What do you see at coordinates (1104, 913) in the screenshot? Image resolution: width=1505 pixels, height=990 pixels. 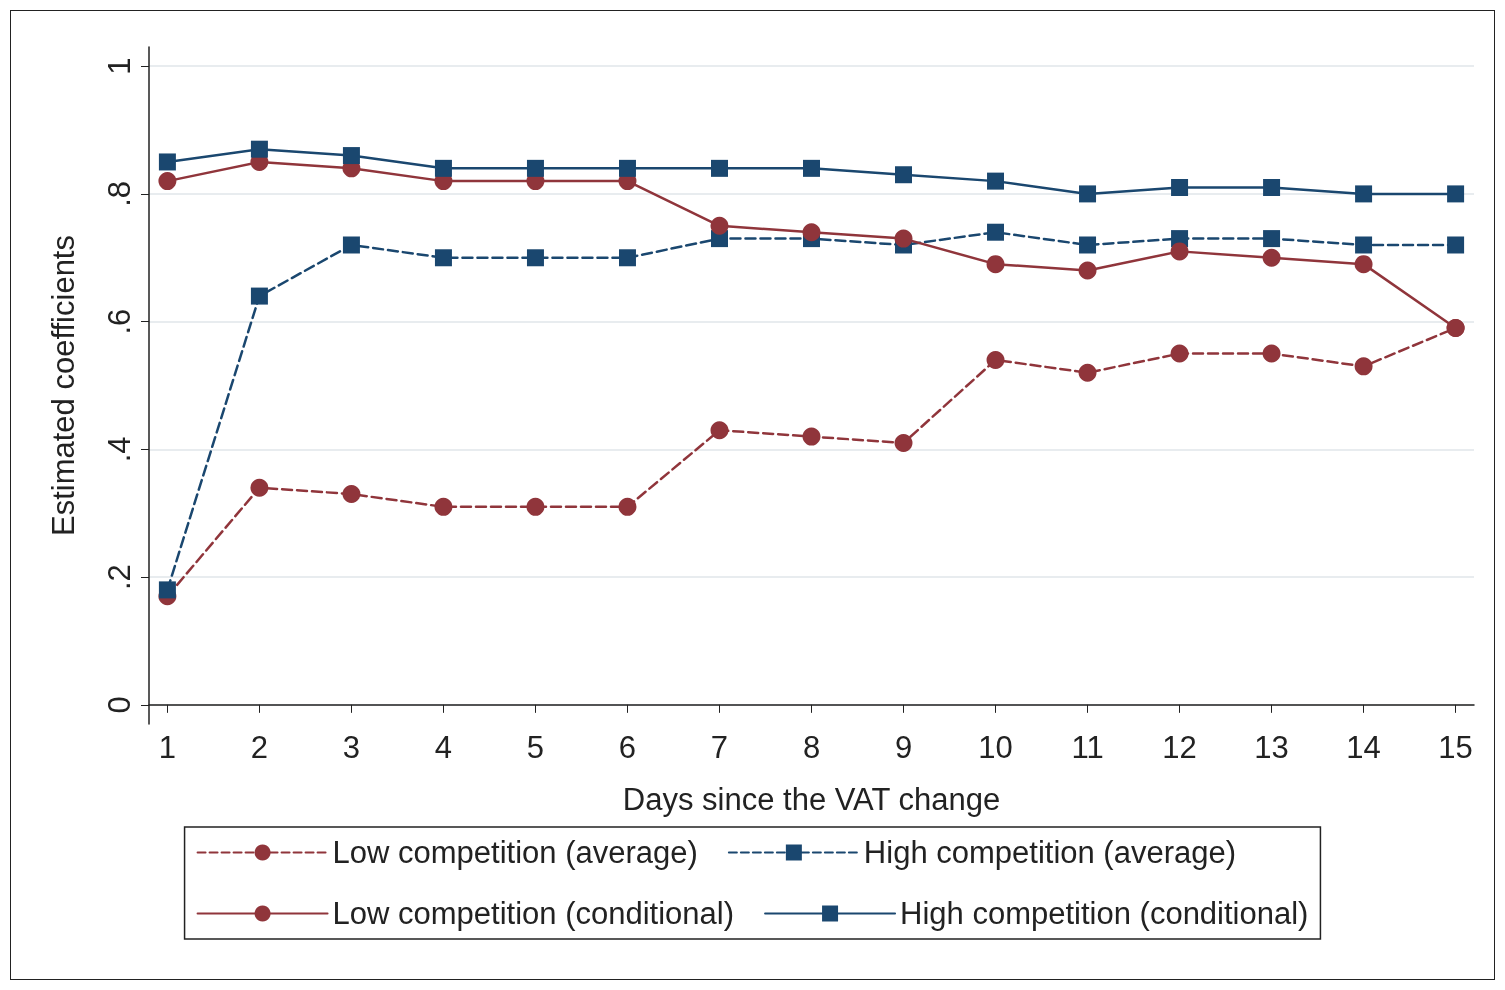 I see `legend-label: High competition (conditional)` at bounding box center [1104, 913].